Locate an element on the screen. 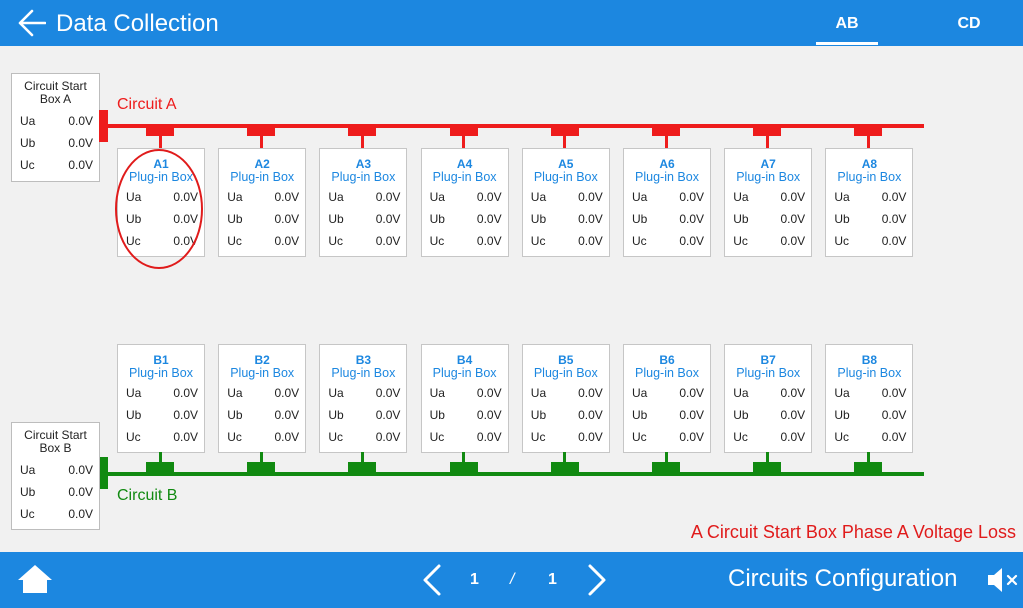 Image resolution: width=1023 pixels, height=608 pixels. alarm-message: A Circuit Start Box Phase A Voltage Loss is located at coordinates (853, 532).